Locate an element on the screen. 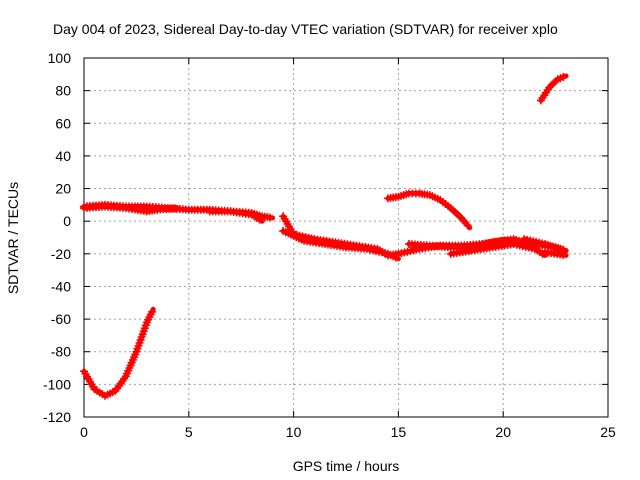 This screenshot has width=640, height=480. y-tick-label: -40 is located at coordinates (61, 286).